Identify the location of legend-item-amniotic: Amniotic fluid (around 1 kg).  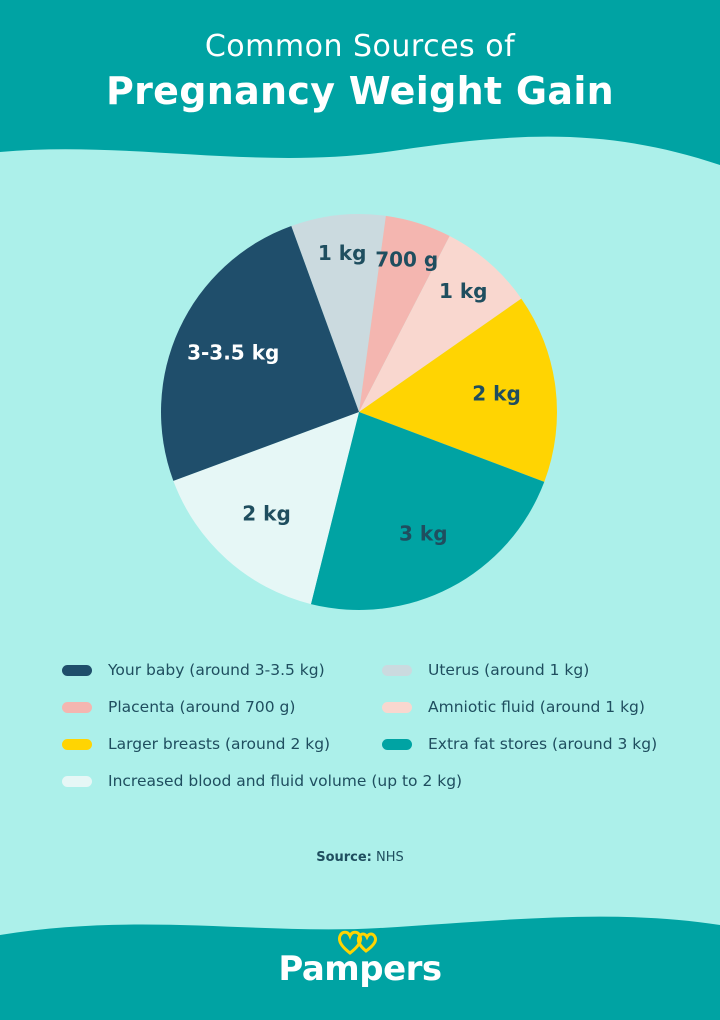
(513, 707).